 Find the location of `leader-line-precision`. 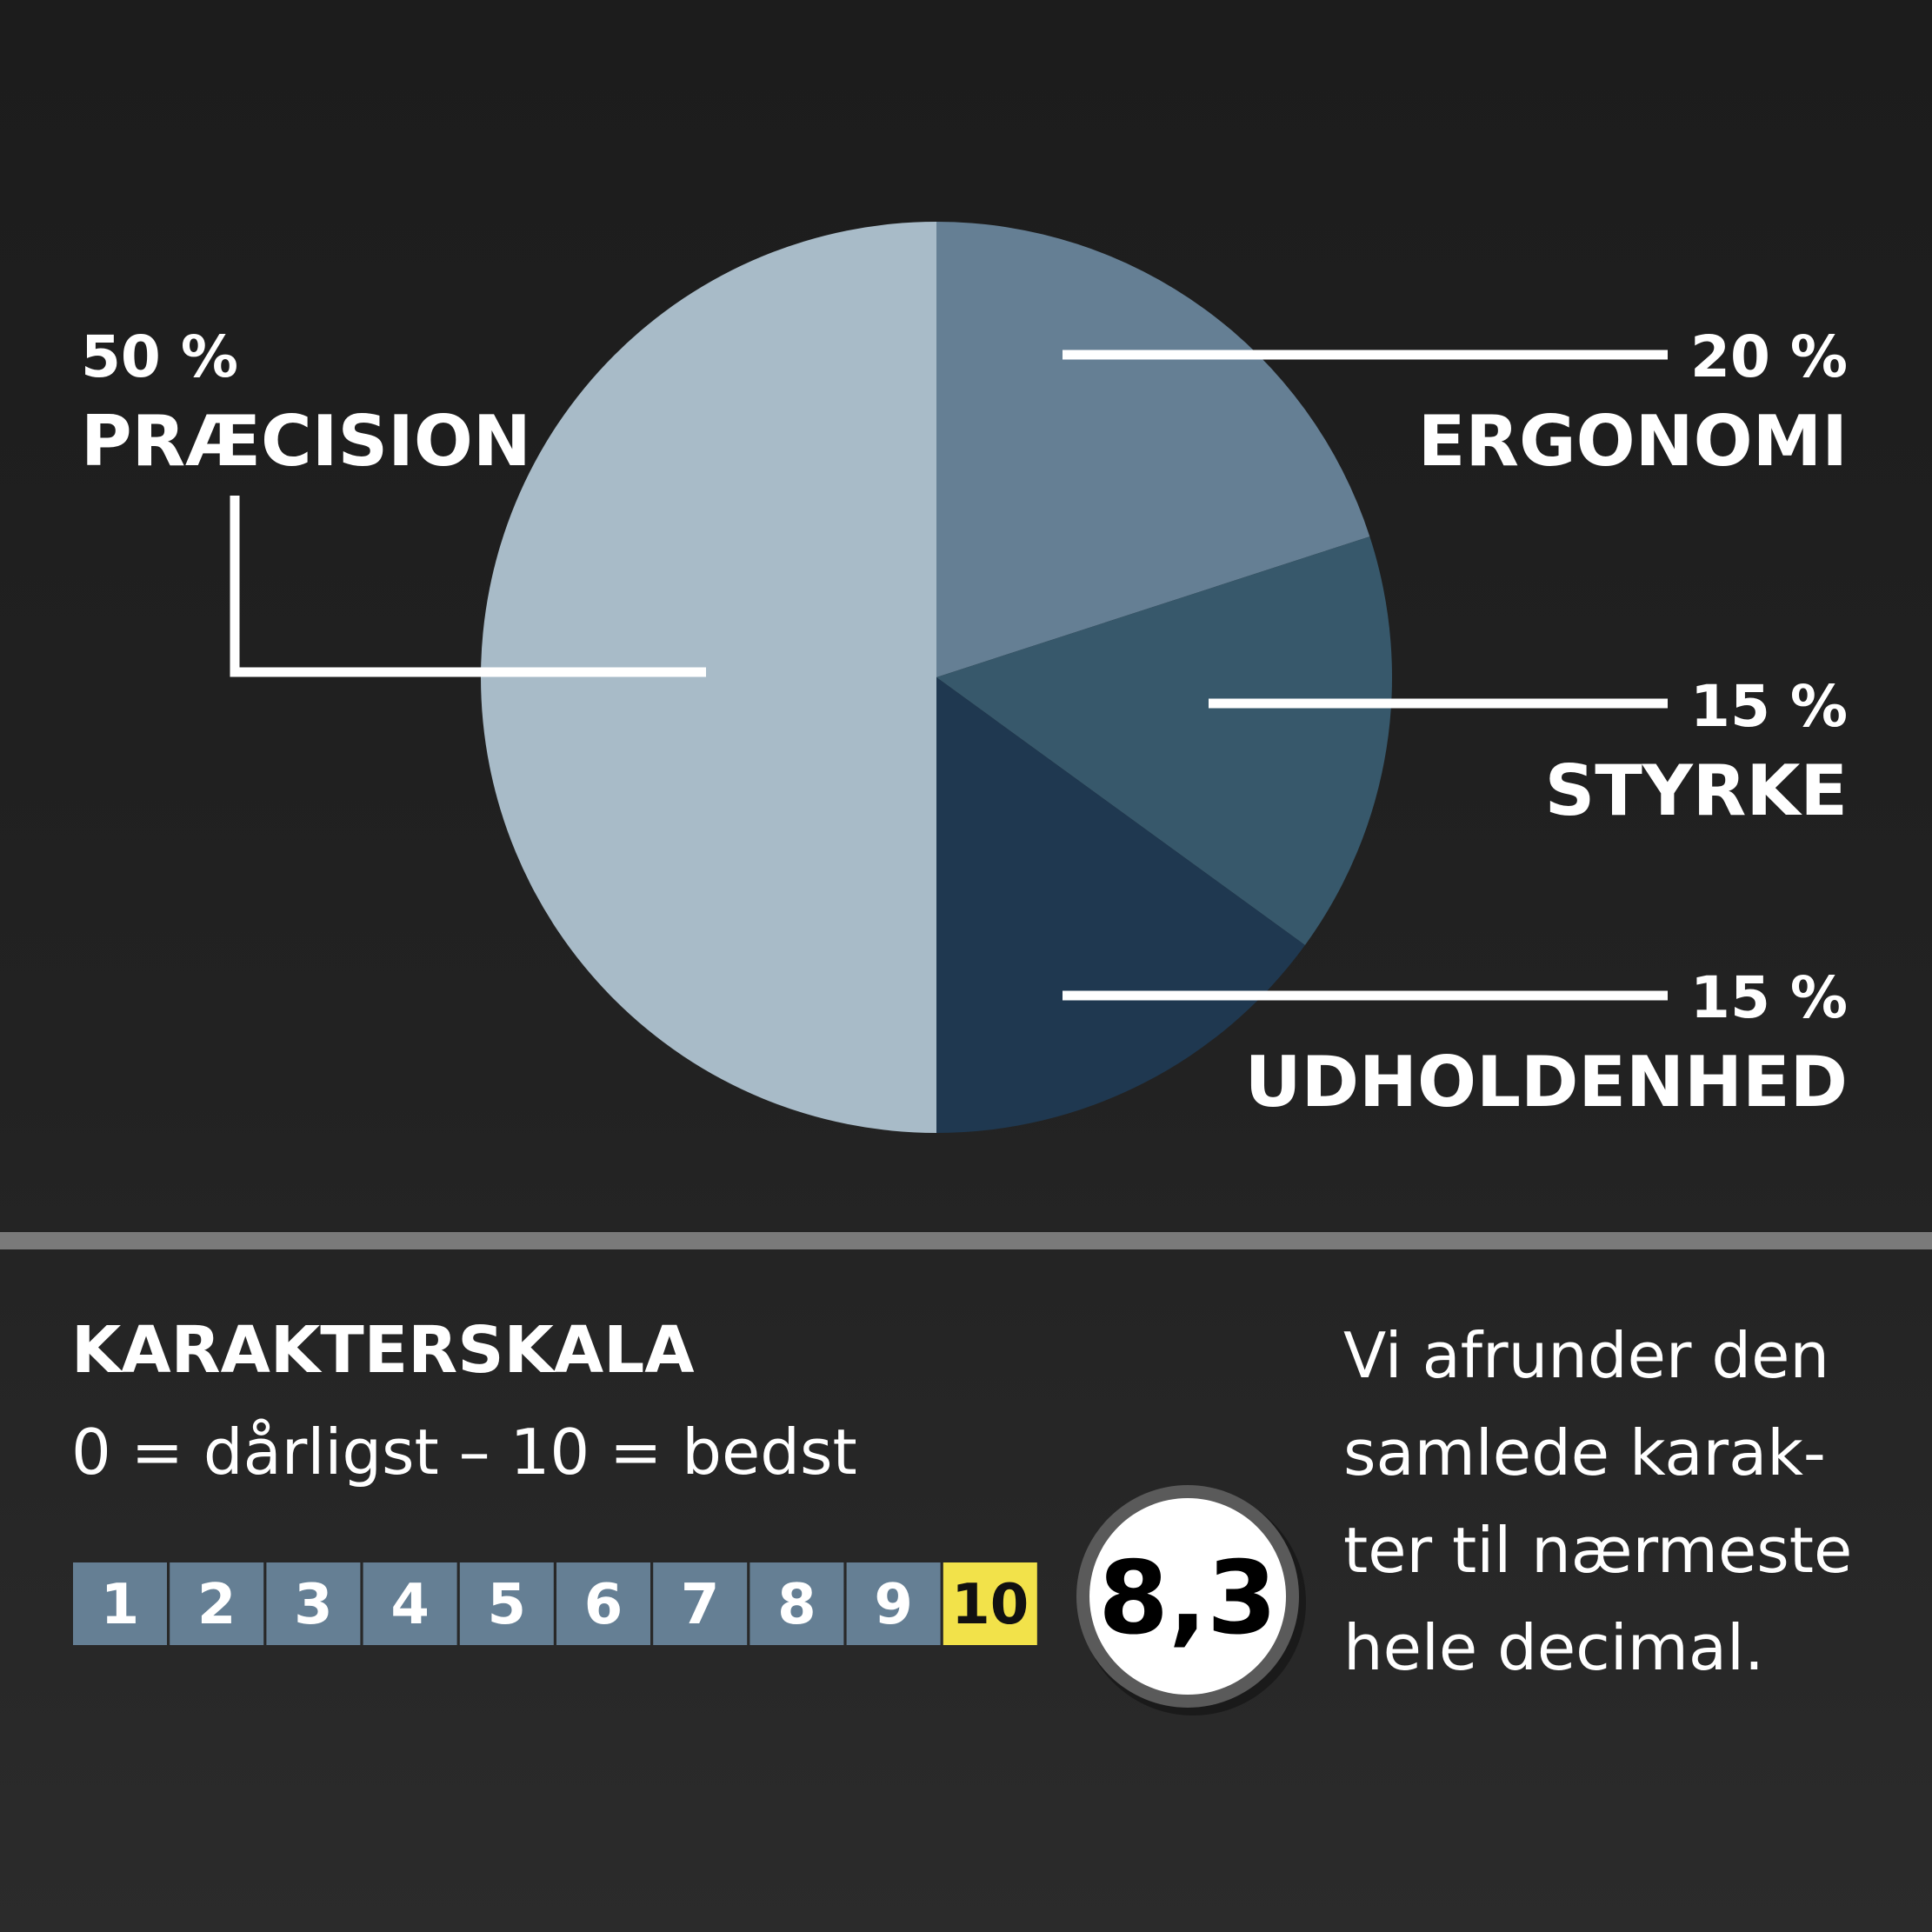

leader-line-precision is located at coordinates (468, 586).